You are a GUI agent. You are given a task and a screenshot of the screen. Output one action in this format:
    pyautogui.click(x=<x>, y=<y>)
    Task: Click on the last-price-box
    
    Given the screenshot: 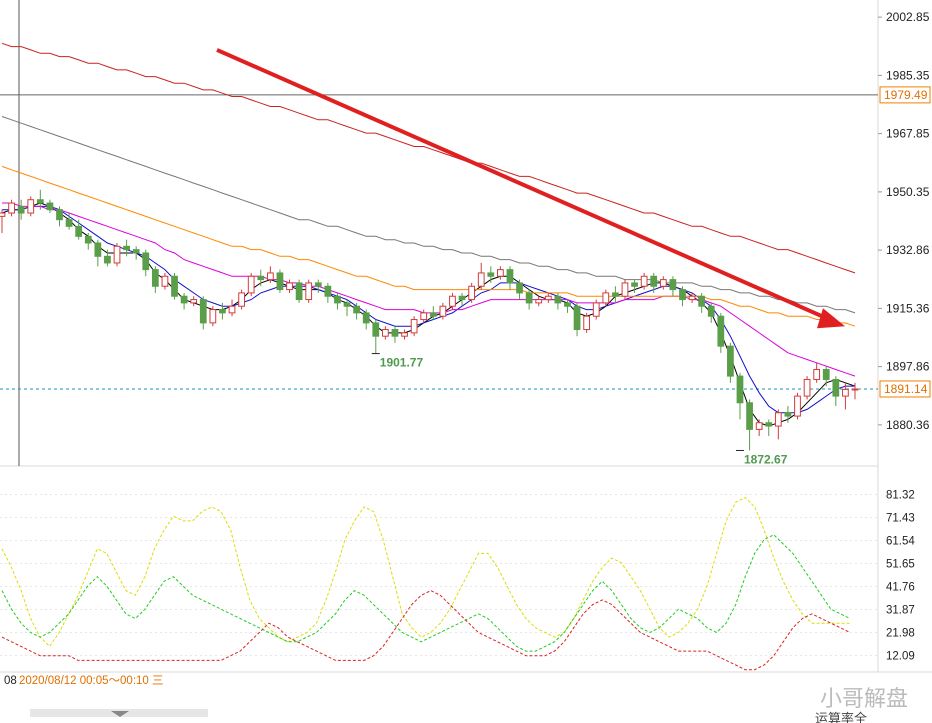 What is the action you would take?
    pyautogui.click(x=905, y=389)
    